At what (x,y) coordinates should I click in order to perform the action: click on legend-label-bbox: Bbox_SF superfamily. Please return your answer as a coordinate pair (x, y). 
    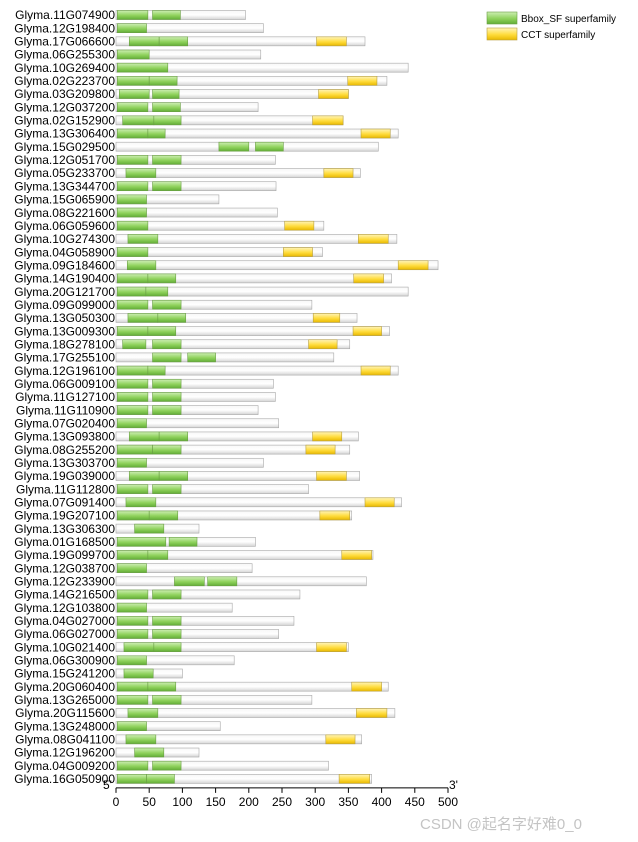
    Looking at the image, I should click on (568, 19).